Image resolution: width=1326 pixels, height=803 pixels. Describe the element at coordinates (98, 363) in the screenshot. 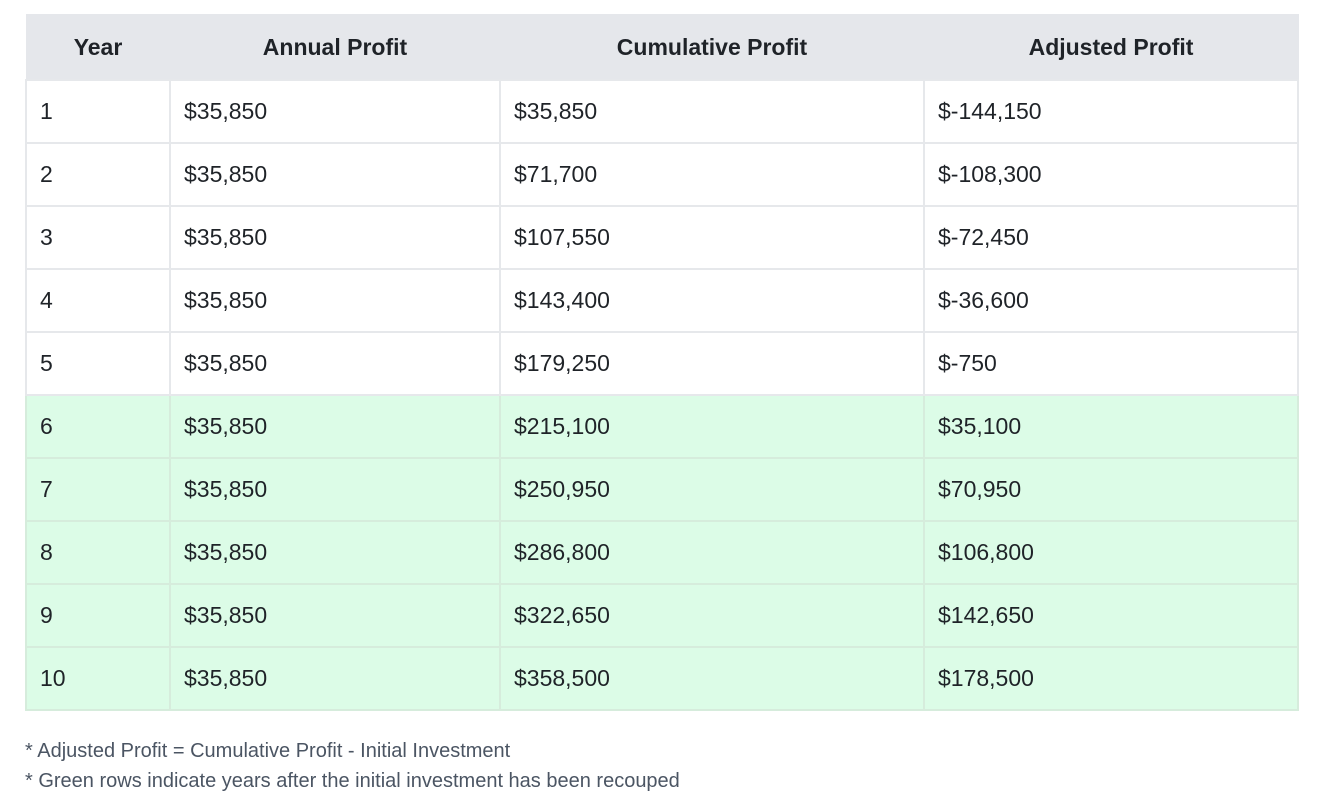

I see `cell-year: 5` at that location.